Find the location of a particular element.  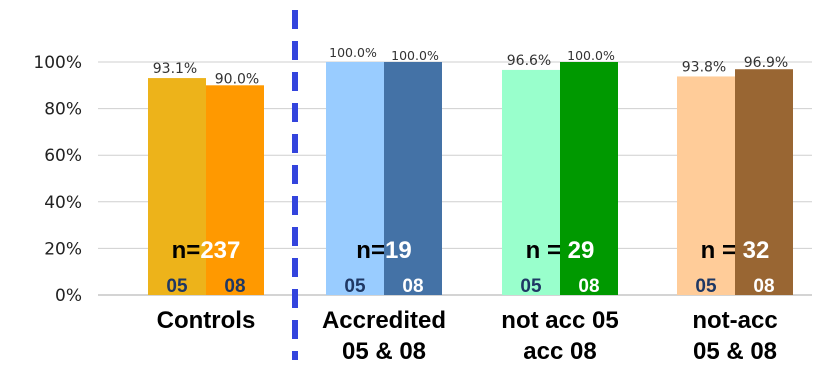

y-tick-label: 60% is located at coordinates (63, 156).